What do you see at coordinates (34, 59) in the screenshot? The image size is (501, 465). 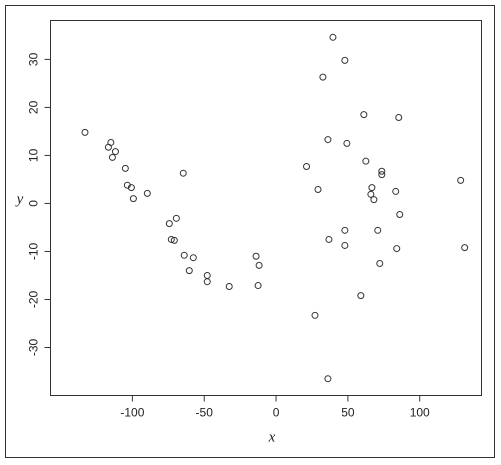 I see `y-tick-label: 30` at bounding box center [34, 59].